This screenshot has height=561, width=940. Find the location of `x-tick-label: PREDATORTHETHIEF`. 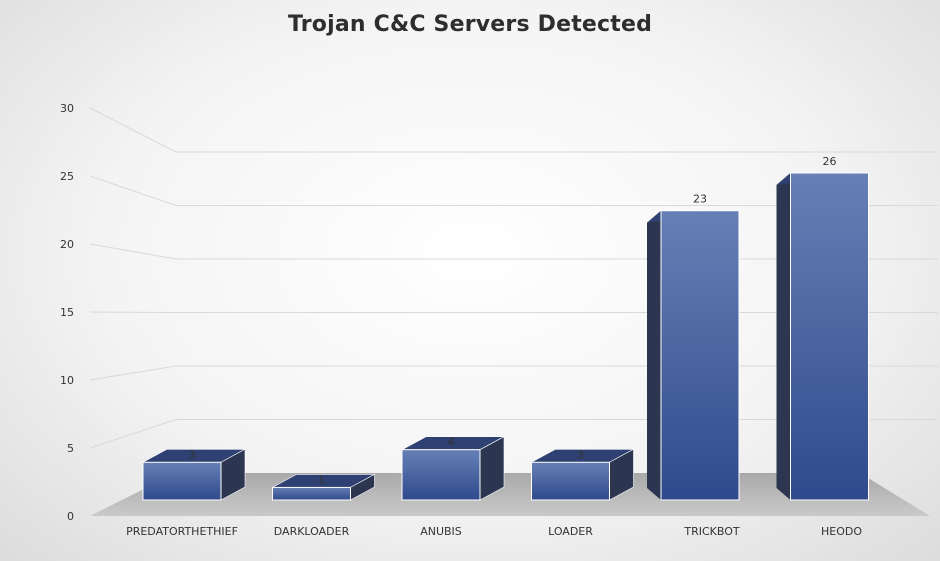

x-tick-label: PREDATORTHETHIEF is located at coordinates (182, 531).